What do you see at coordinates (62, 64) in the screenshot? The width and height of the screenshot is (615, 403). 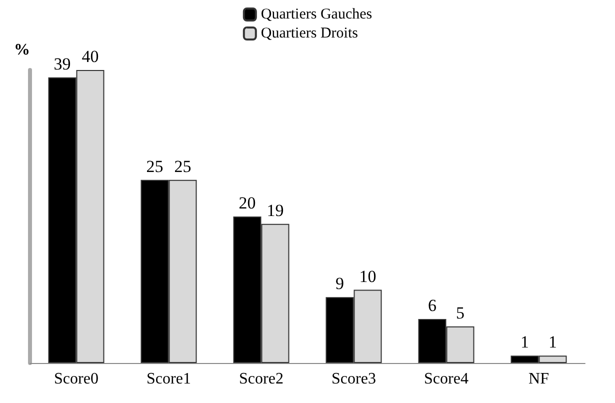 I see `data-label: 39` at bounding box center [62, 64].